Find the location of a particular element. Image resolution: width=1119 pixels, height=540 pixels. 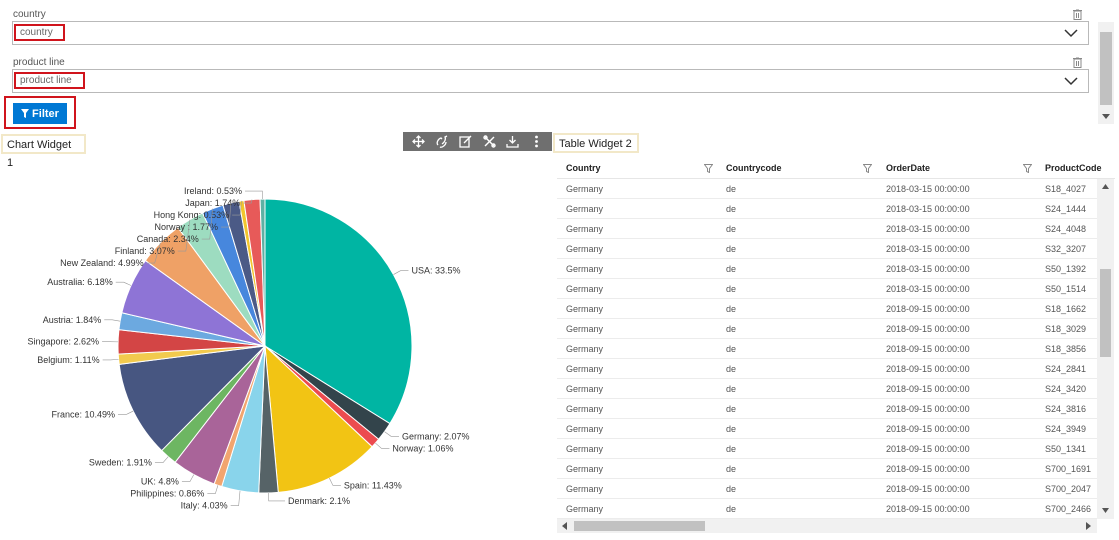

pie-data-label: USA: 33.5% is located at coordinates (435, 271).